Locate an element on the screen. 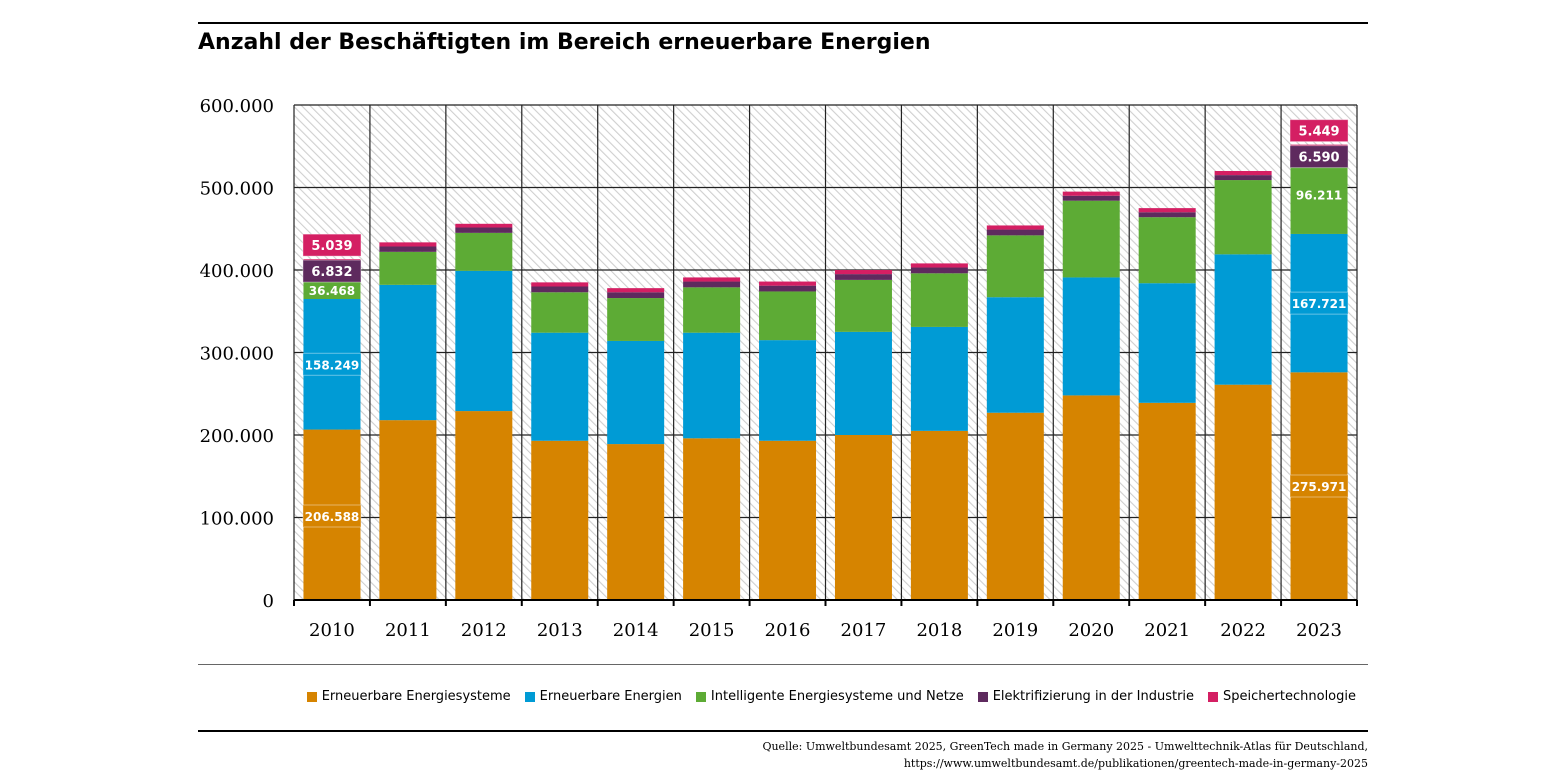  legend-item: Speichertechnologie is located at coordinates (1282, 696).